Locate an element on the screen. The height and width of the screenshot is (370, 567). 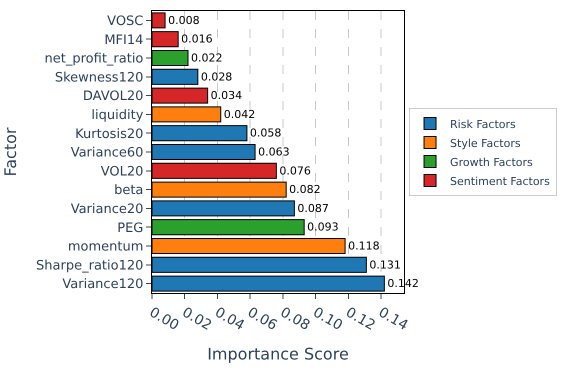
y-axis-title: Factor is located at coordinates (10, 151).